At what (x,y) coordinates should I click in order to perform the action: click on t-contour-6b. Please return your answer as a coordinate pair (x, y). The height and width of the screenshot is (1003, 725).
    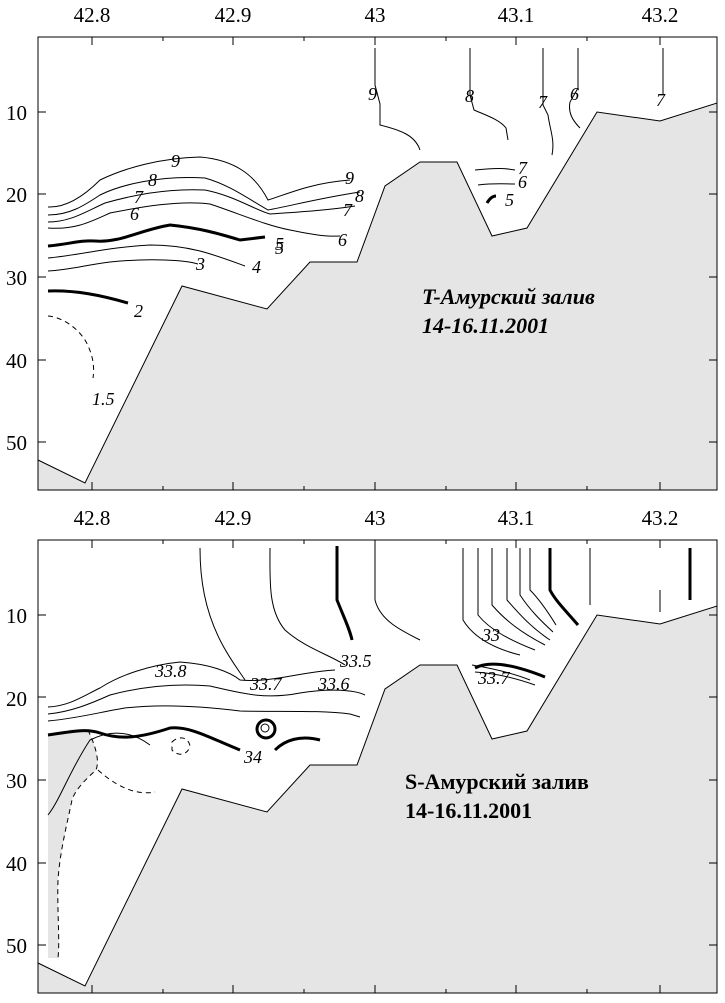
    Looking at the image, I should click on (575, 88).